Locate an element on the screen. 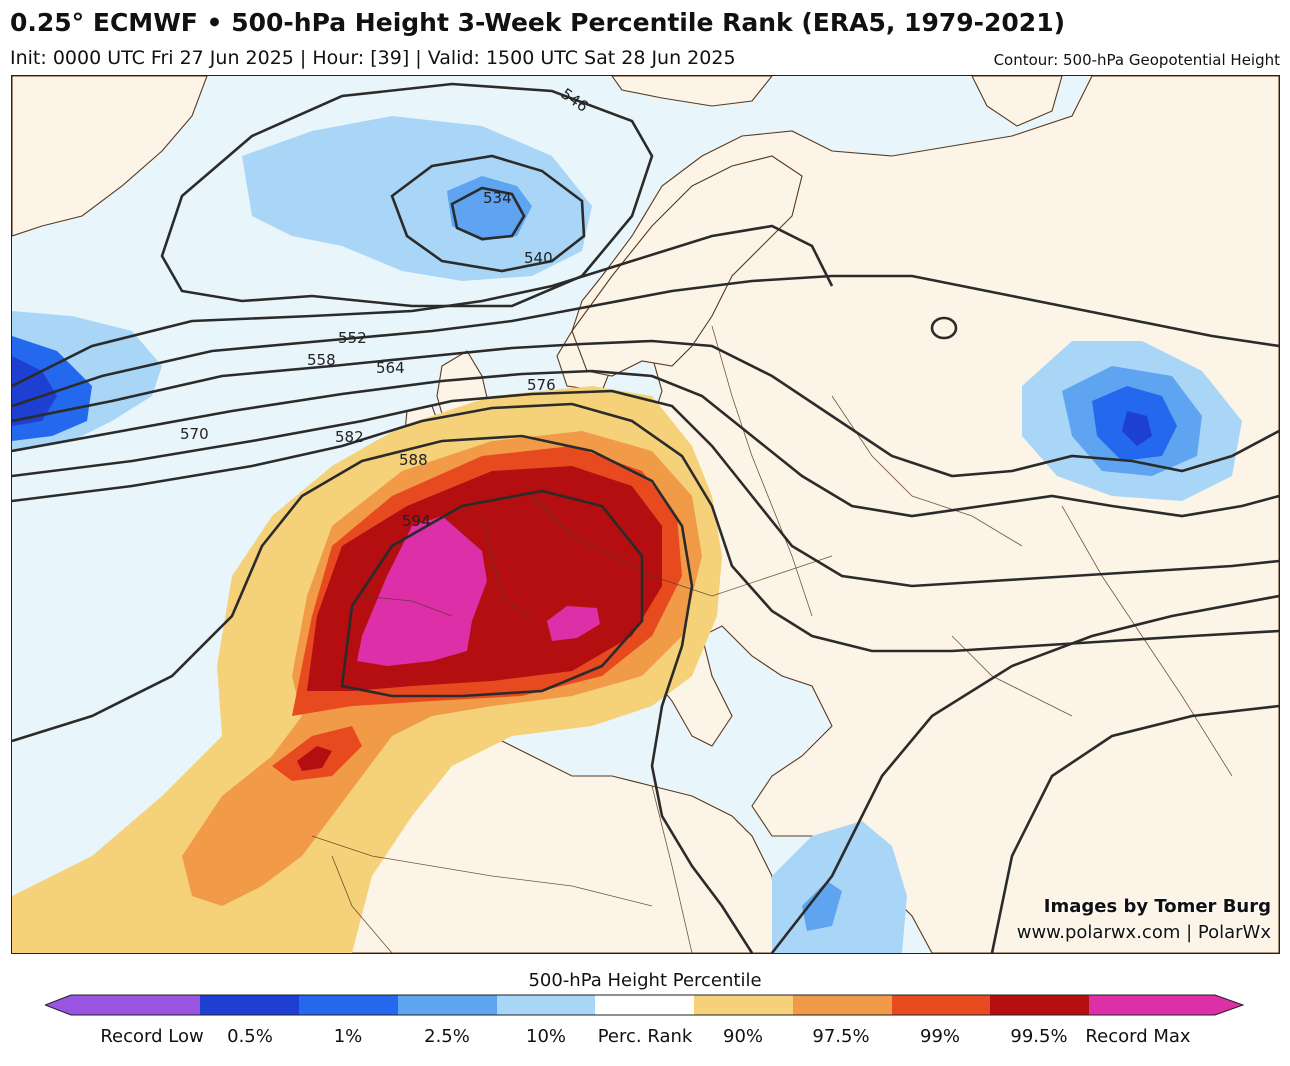 The height and width of the screenshot is (1066, 1290). legend-swatch-99.5 is located at coordinates (1039, 1005).